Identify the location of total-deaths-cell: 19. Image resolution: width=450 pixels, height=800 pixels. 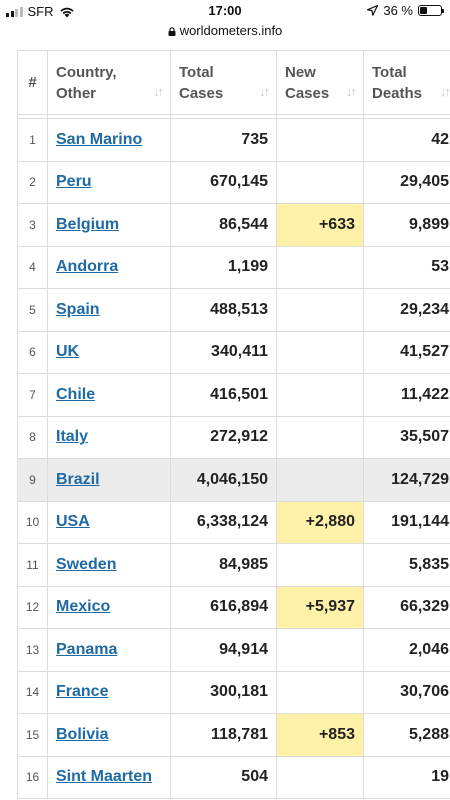
(406, 777).